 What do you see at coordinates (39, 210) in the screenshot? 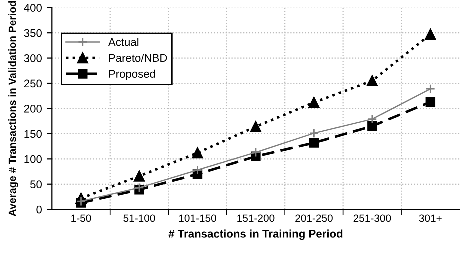
I see `y-tick-label: 0` at bounding box center [39, 210].